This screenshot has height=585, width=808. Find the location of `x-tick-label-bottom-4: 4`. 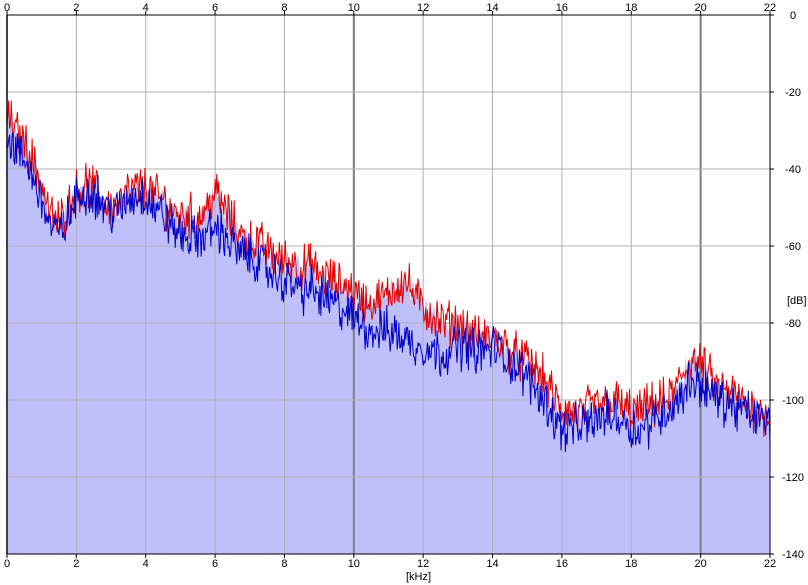

x-tick-label-bottom-4: 4 is located at coordinates (146, 564).